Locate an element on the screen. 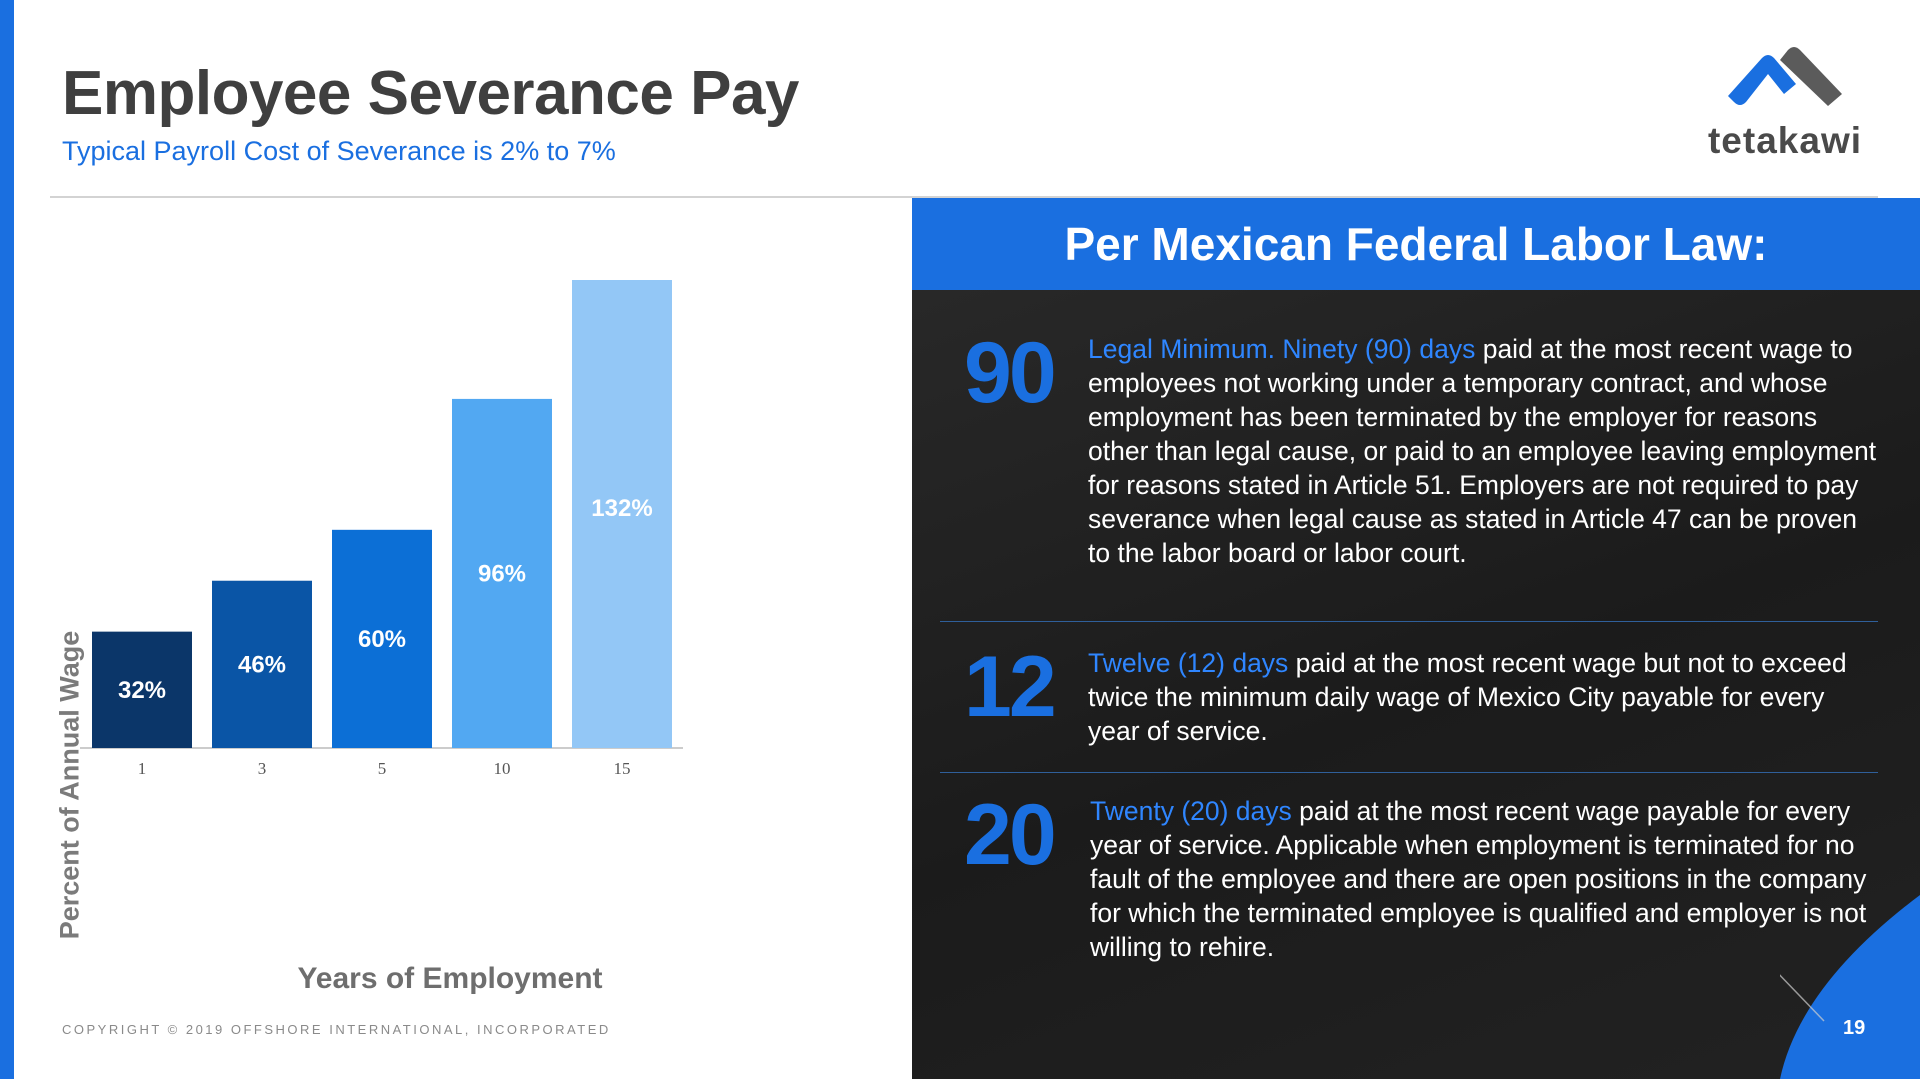 This screenshot has width=1920, height=1079. tetakawi-logo: tetakawi is located at coordinates (1785, 104).